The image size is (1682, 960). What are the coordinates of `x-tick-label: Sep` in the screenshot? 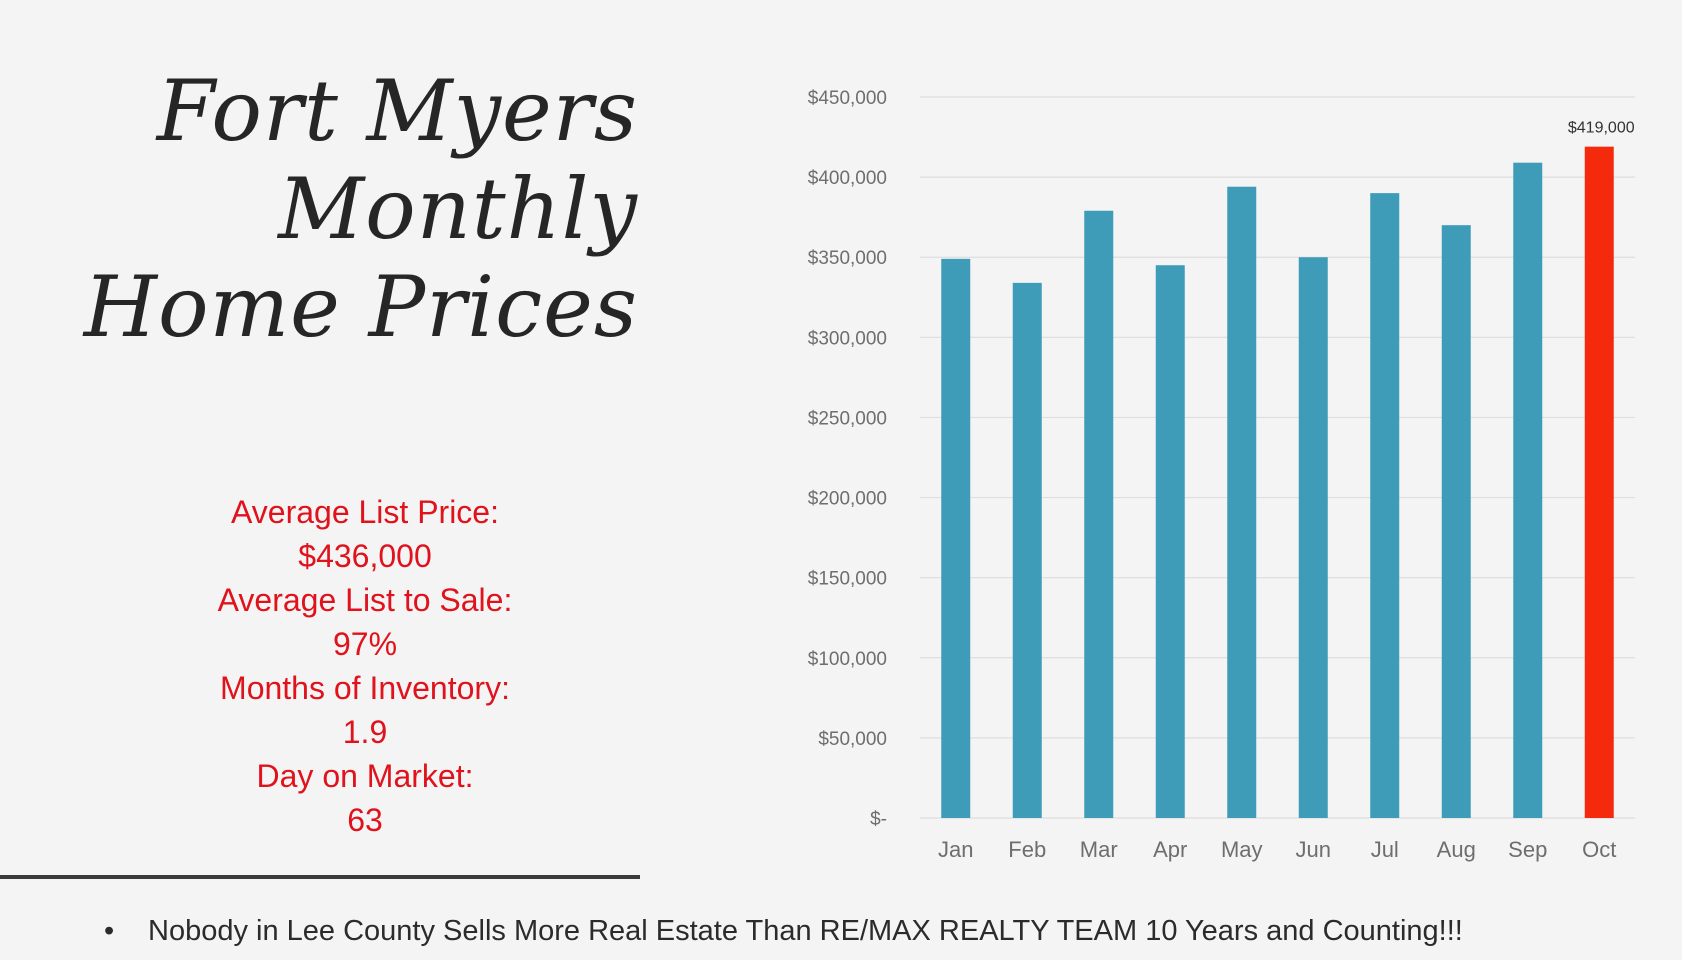 It's located at (1527, 849).